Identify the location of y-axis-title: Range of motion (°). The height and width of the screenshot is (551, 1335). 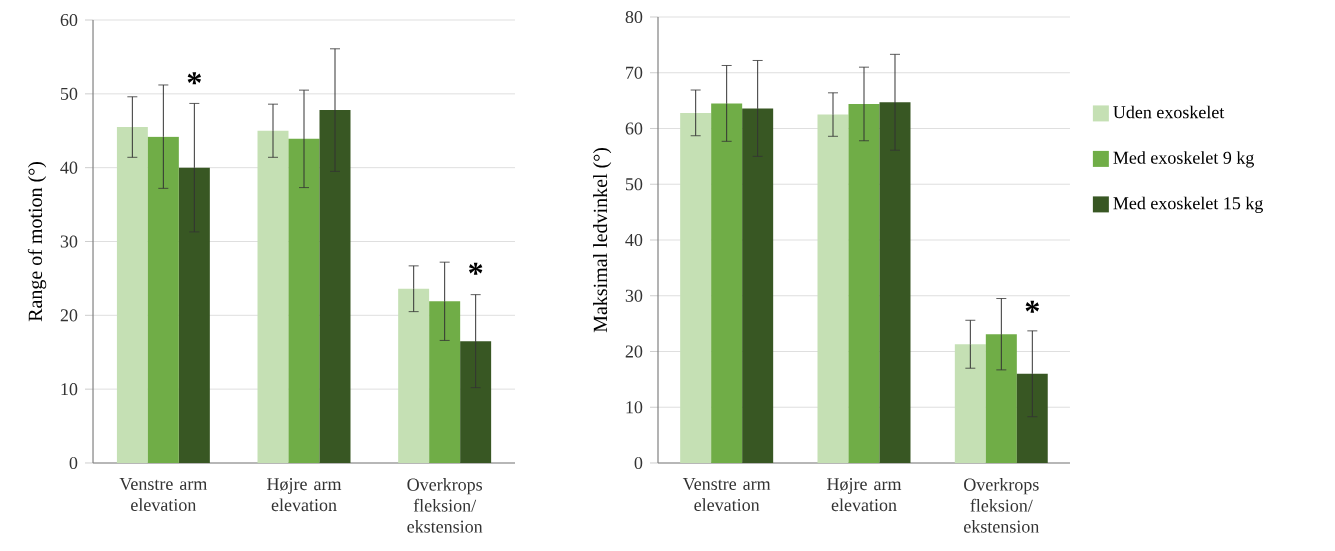
(37, 242).